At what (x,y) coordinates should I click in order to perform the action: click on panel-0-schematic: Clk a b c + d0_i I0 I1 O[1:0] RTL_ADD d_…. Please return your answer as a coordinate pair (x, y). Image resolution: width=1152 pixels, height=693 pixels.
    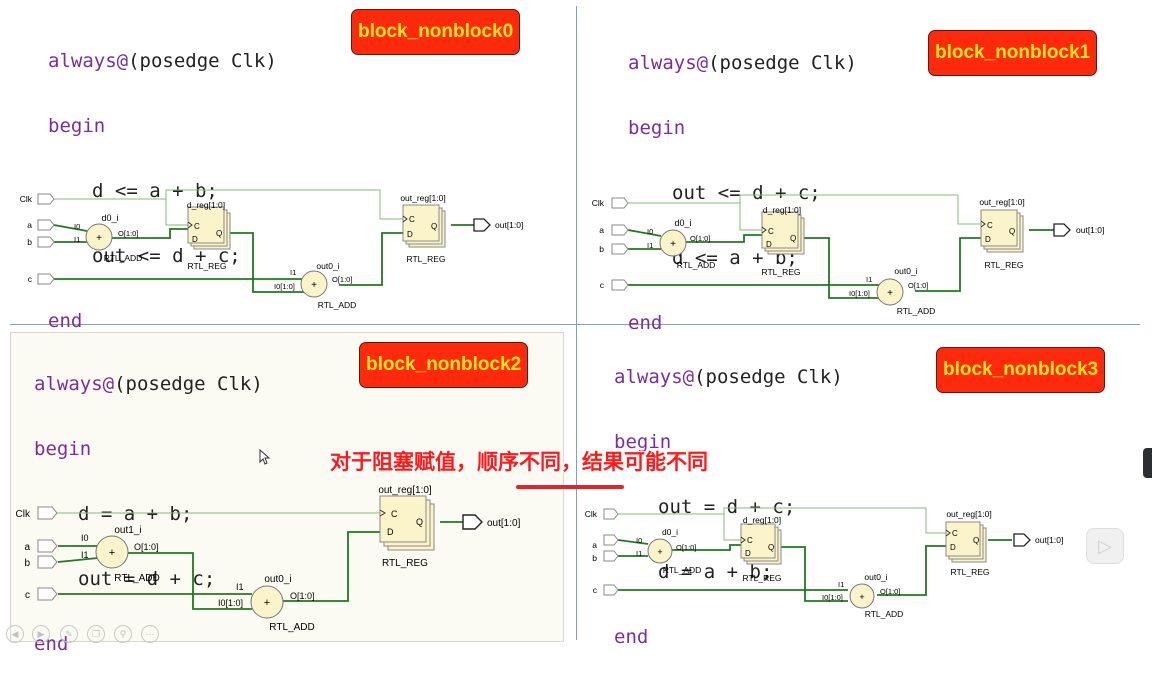
    Looking at the image, I should click on (271, 249).